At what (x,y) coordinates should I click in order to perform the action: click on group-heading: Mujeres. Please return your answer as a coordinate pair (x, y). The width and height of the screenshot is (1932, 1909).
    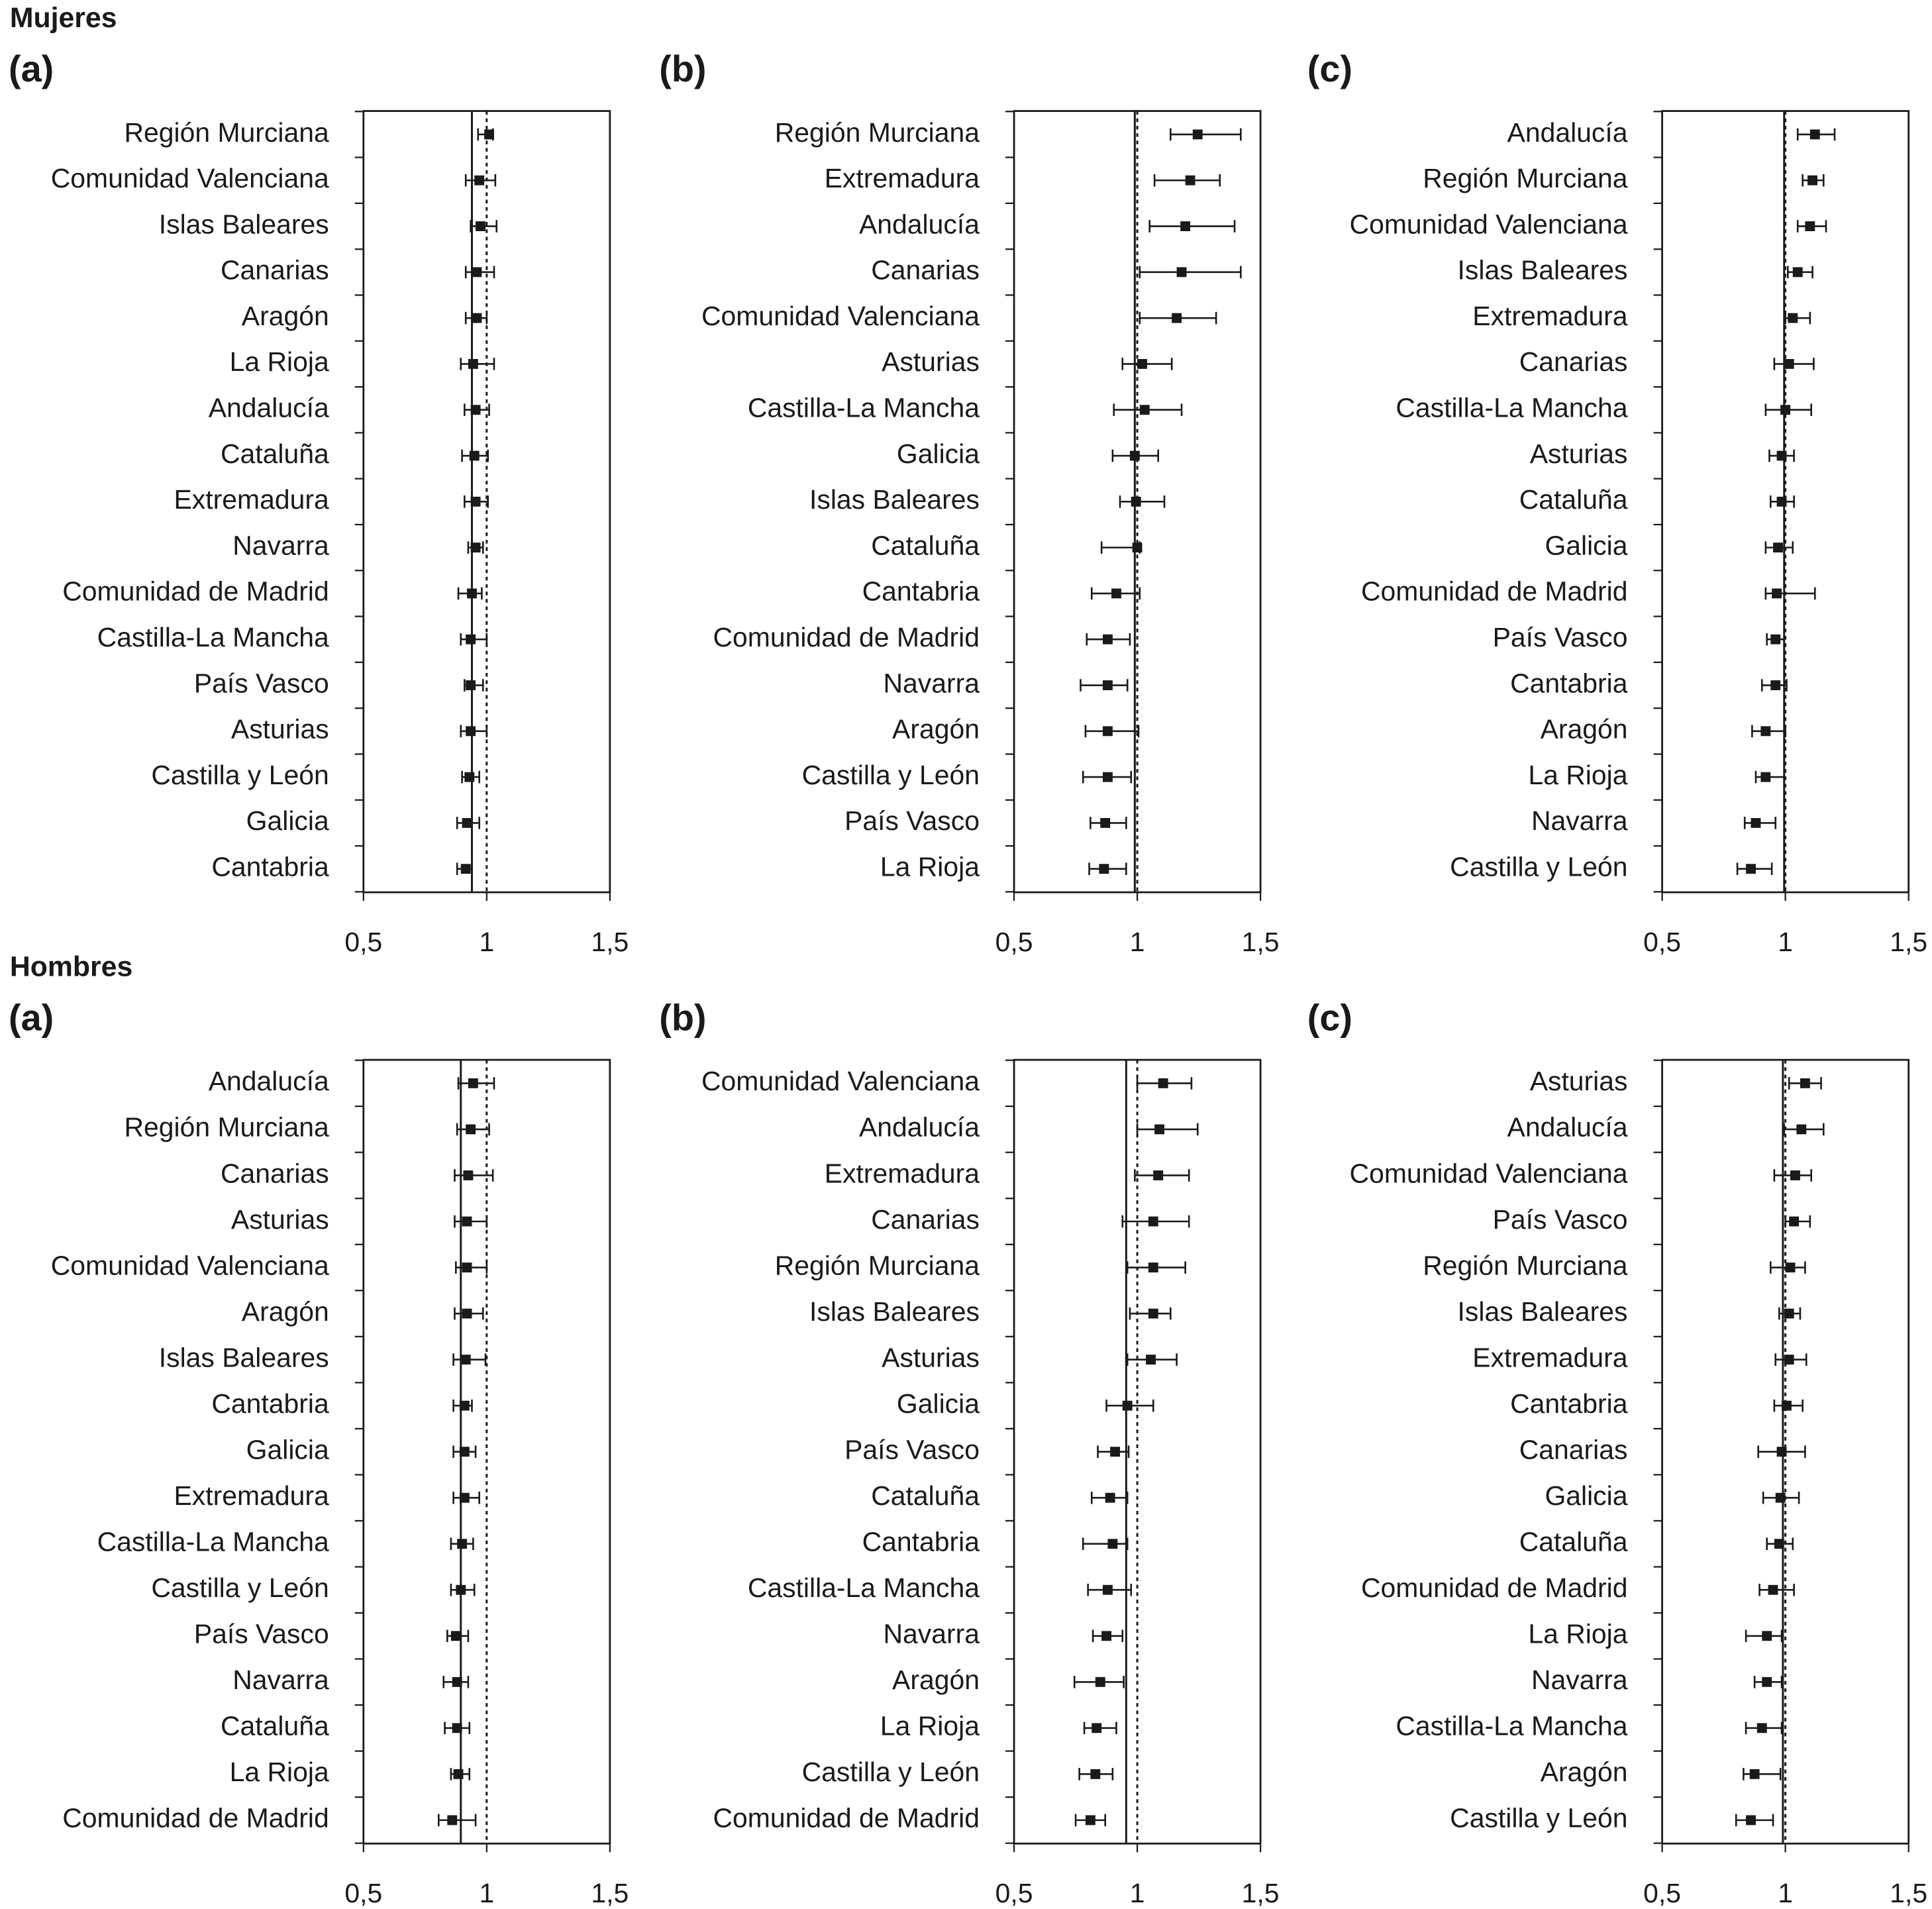
    Looking at the image, I should click on (63, 18).